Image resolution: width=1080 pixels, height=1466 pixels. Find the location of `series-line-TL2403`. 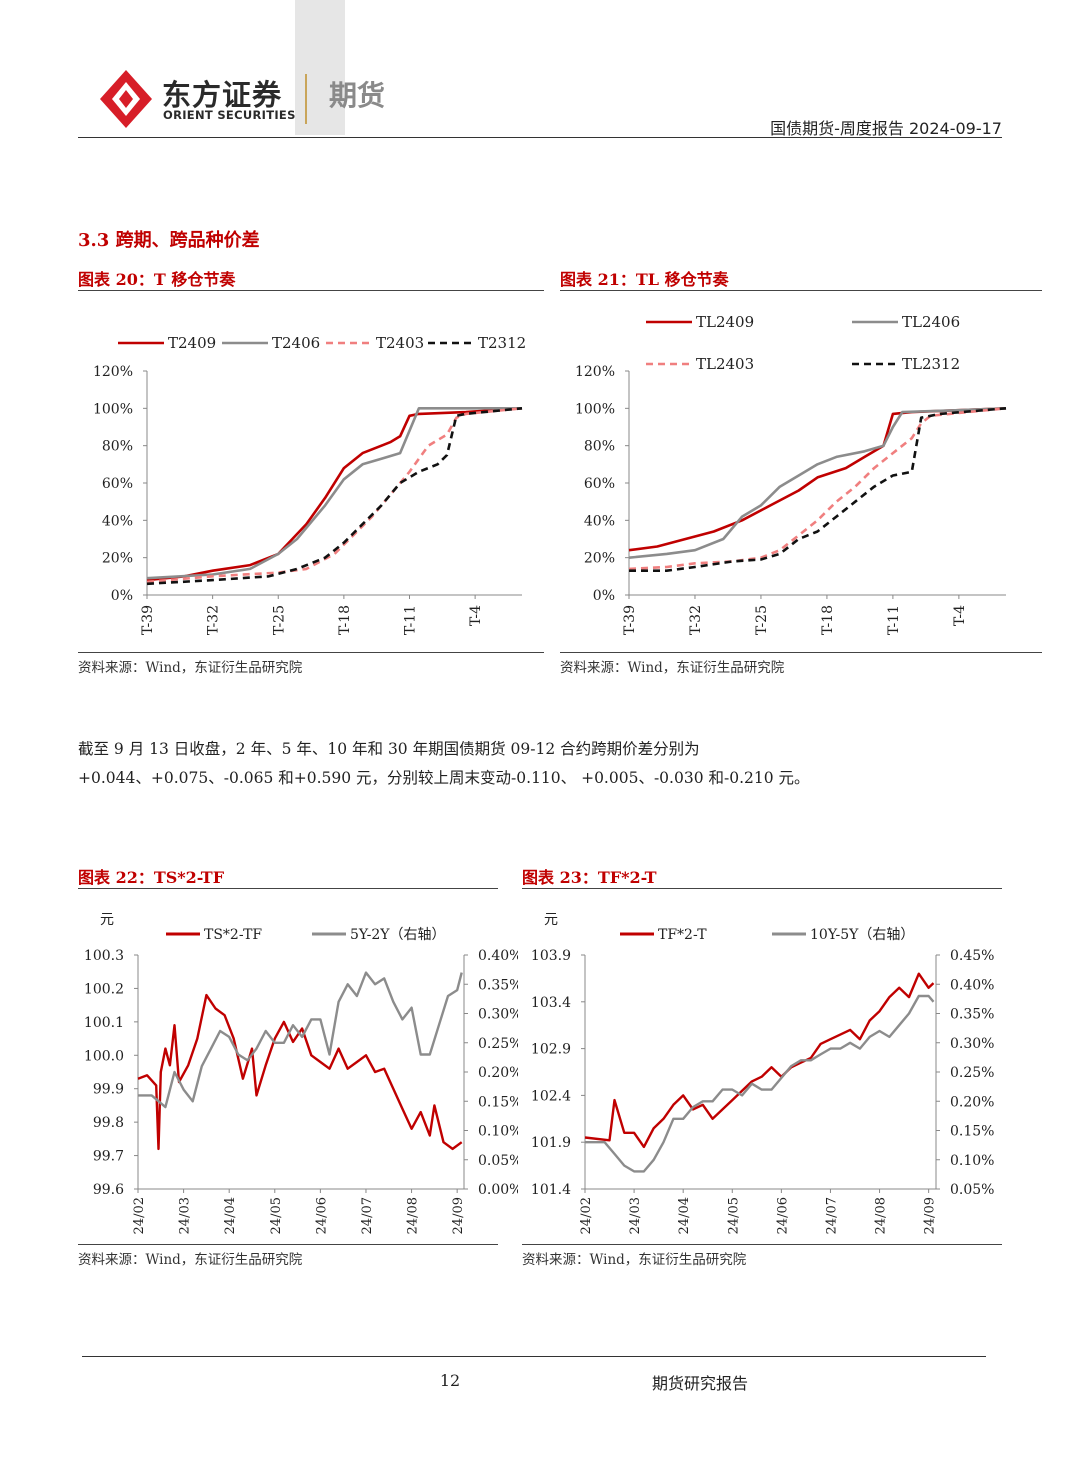

series-line-TL2403 is located at coordinates (817, 489).